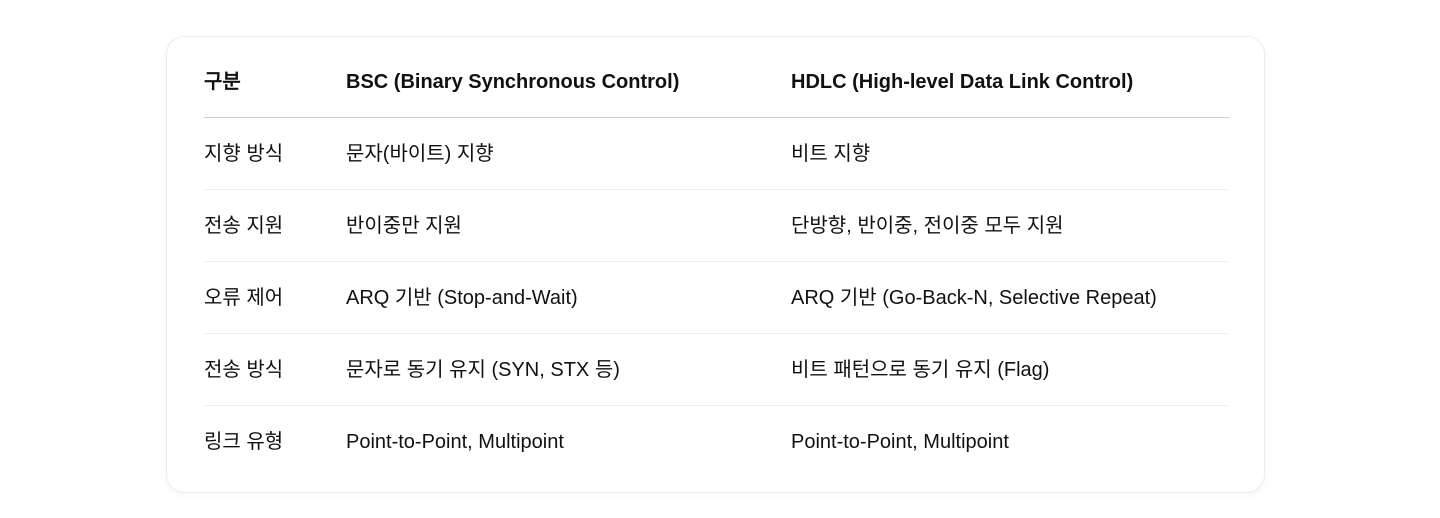 This screenshot has height=518, width=1440. I want to click on row-label: 오류 제어, so click(275, 297).